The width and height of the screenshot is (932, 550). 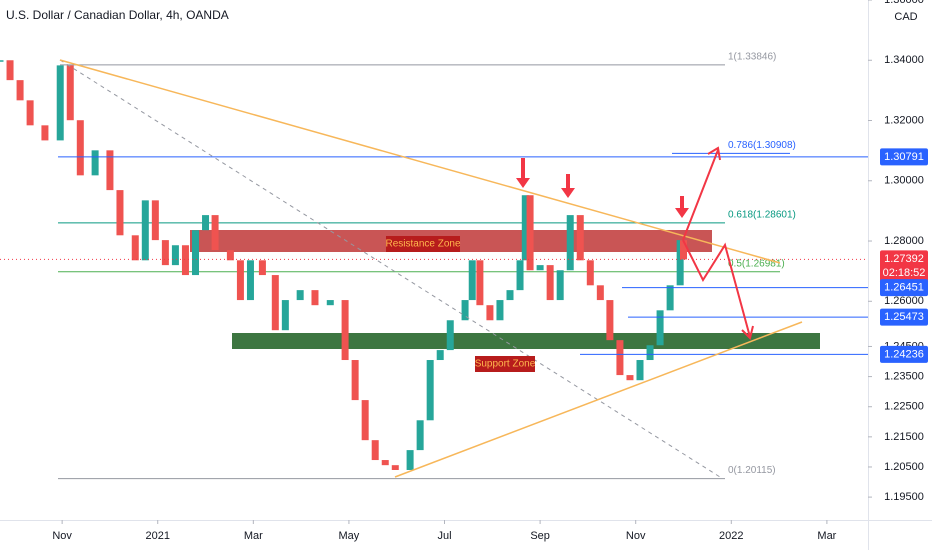 I want to click on support-trendline, so click(x=598, y=399).